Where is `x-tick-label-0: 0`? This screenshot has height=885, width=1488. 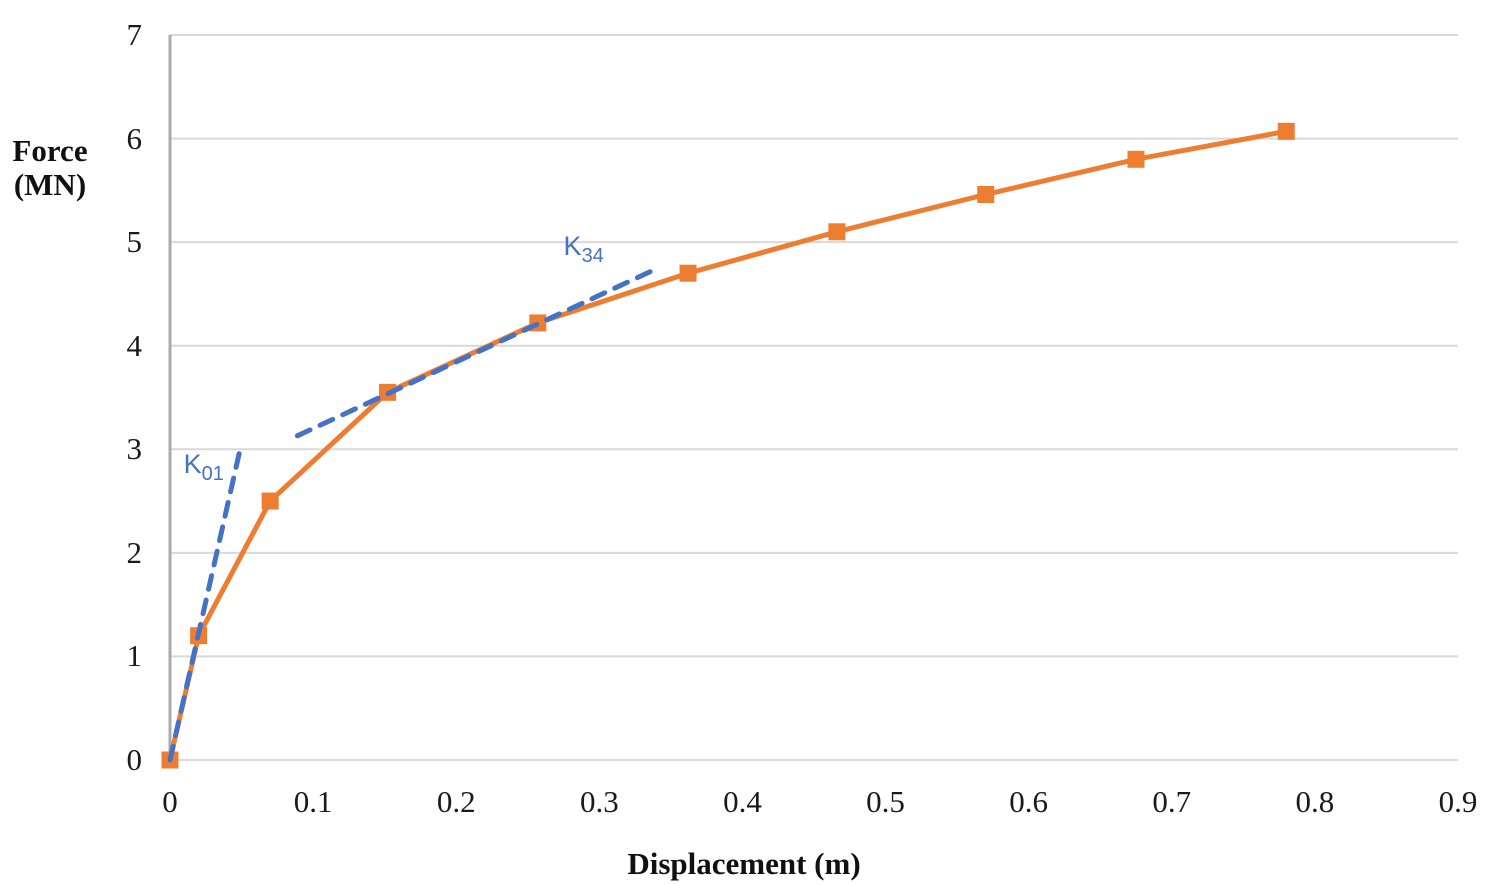
x-tick-label-0: 0 is located at coordinates (170, 801).